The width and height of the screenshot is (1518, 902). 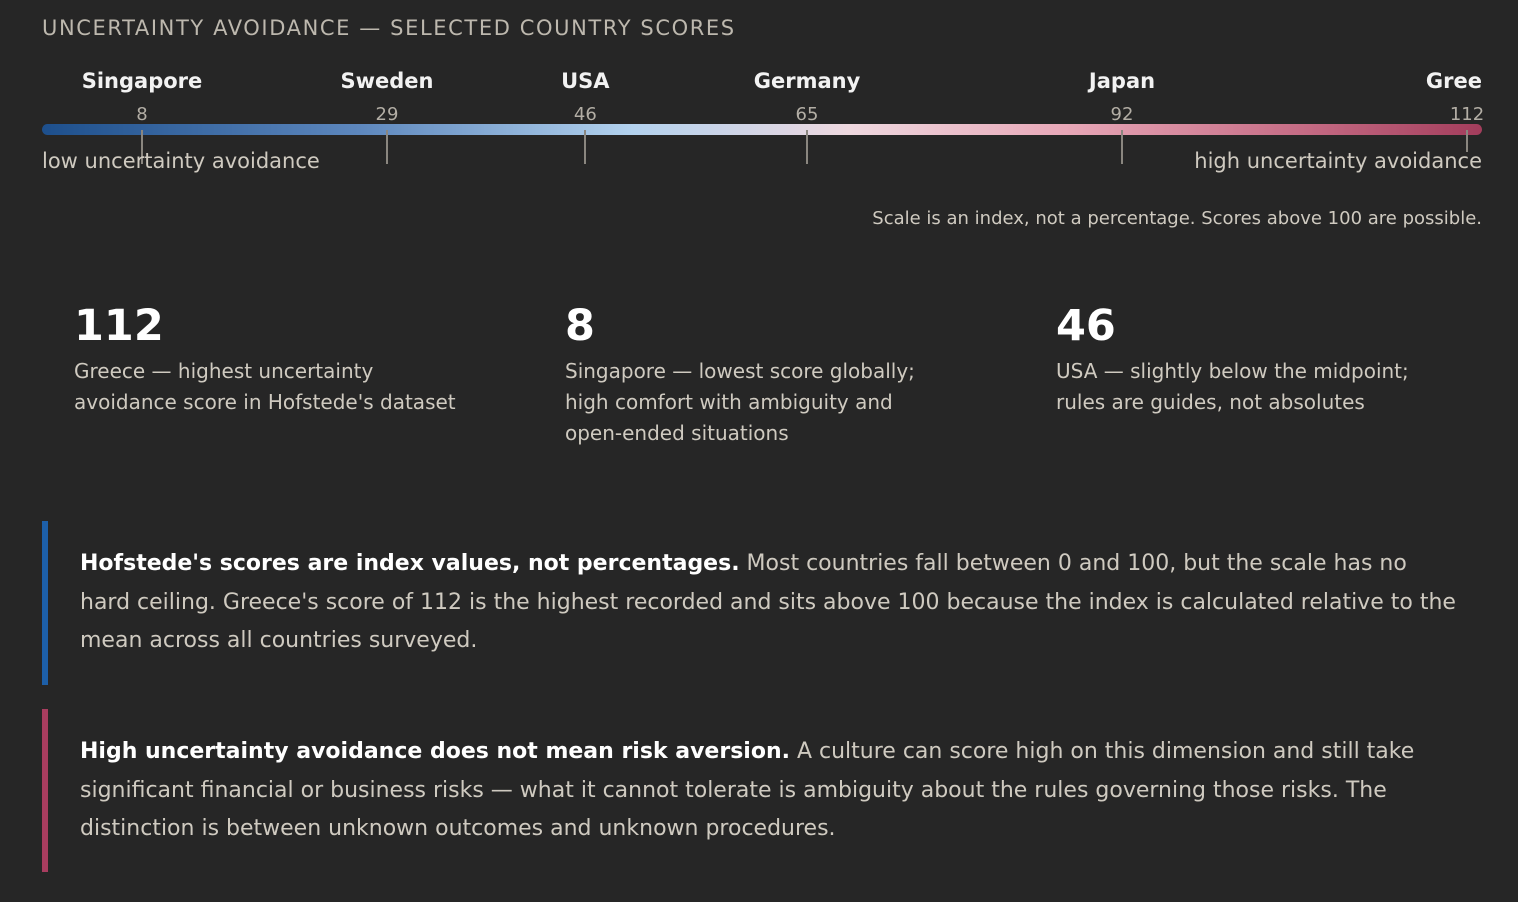 What do you see at coordinates (1453, 81) in the screenshot?
I see `country-label: Gree` at bounding box center [1453, 81].